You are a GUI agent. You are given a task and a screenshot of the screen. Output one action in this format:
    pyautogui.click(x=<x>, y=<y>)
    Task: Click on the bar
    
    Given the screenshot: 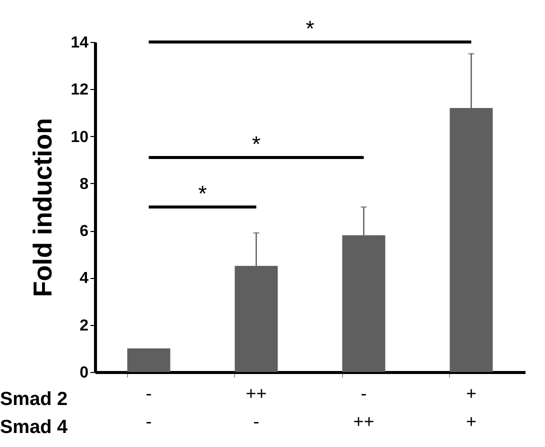 What is the action you would take?
    pyautogui.click(x=148, y=360)
    